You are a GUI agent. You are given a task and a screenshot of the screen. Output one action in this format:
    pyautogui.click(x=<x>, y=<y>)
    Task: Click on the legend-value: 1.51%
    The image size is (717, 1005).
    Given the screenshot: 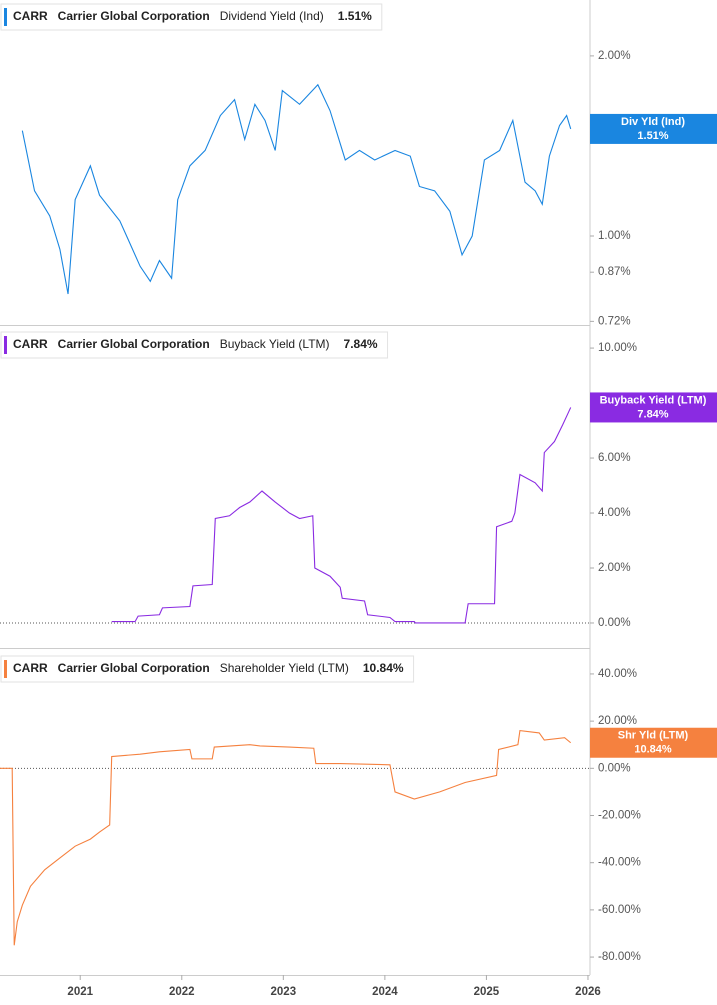 What is the action you would take?
    pyautogui.click(x=355, y=16)
    